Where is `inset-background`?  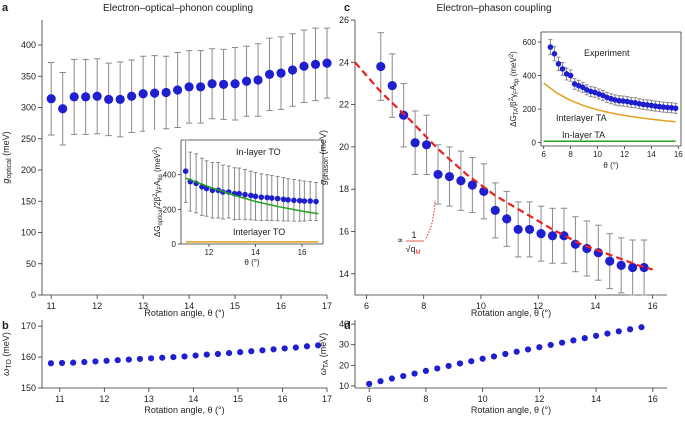
inset-background is located at coordinates (594, 98).